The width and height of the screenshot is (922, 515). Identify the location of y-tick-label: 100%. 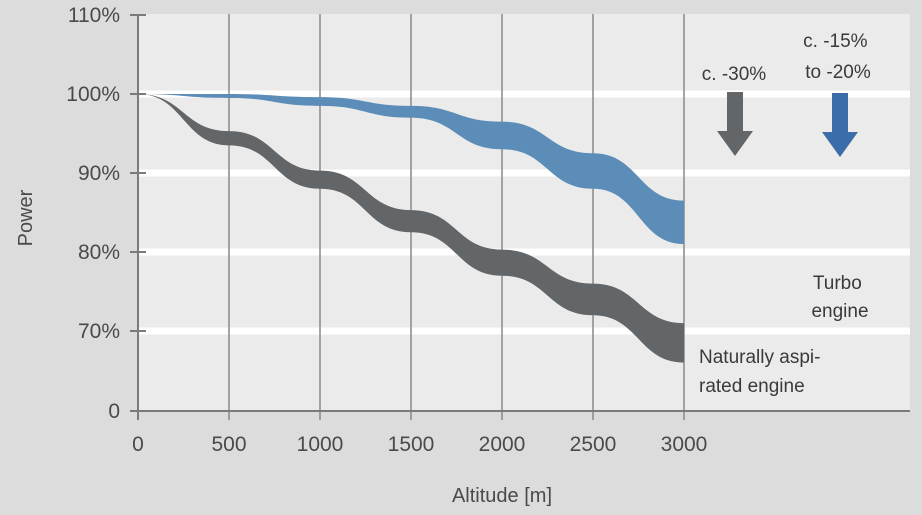
(93, 94).